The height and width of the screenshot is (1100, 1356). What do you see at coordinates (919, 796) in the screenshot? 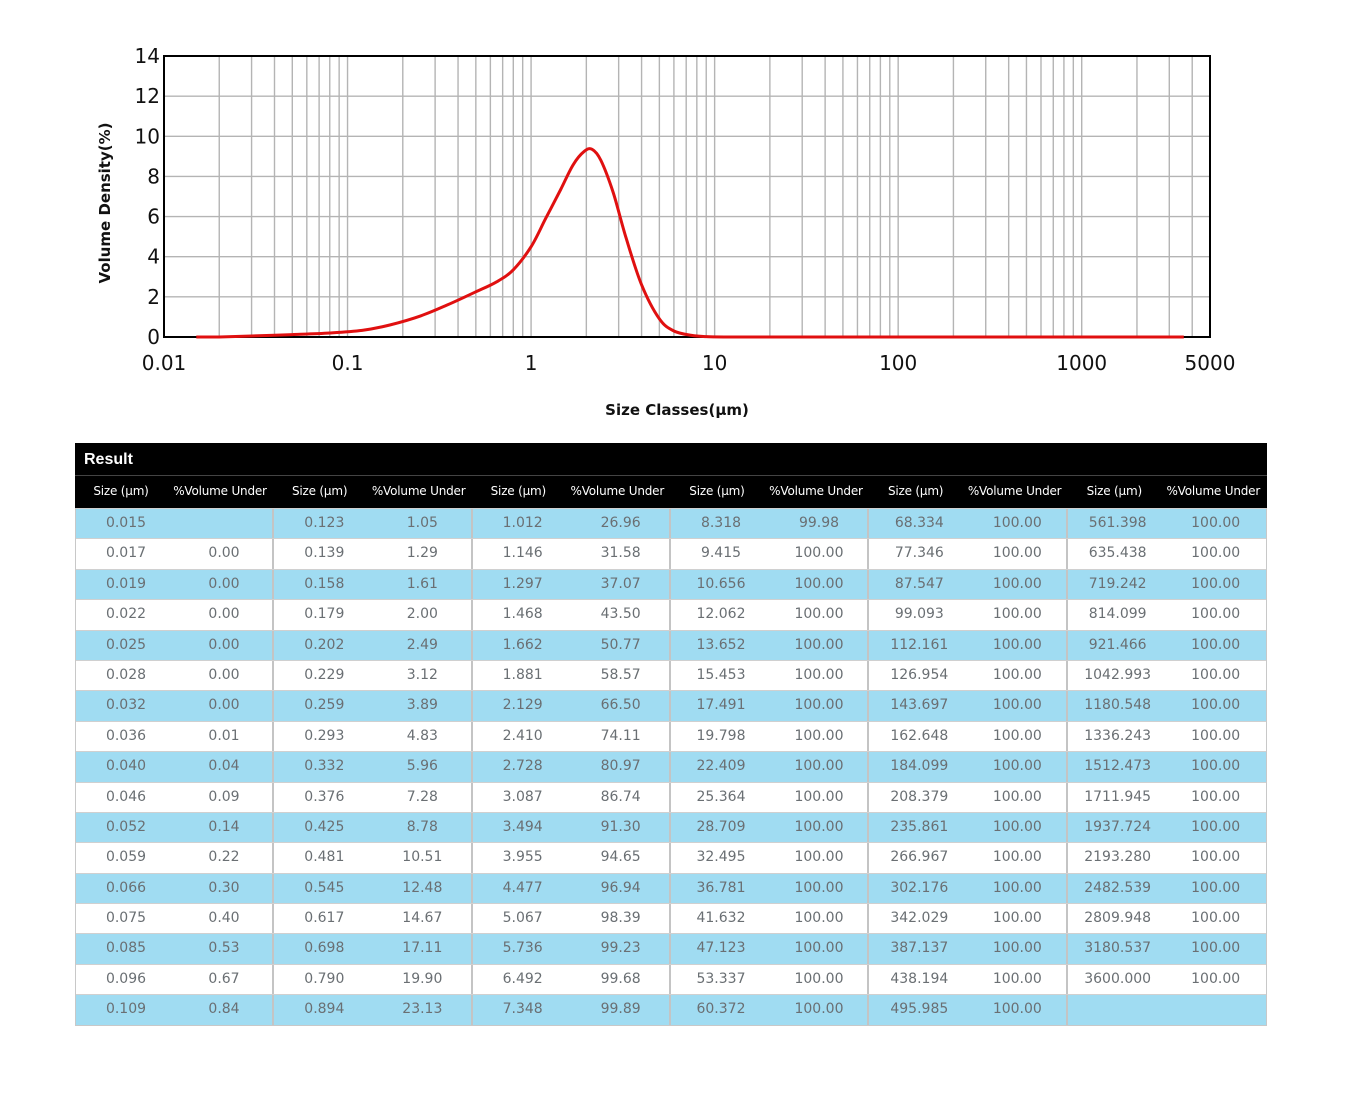
I see `size-cell: 208.379` at bounding box center [919, 796].